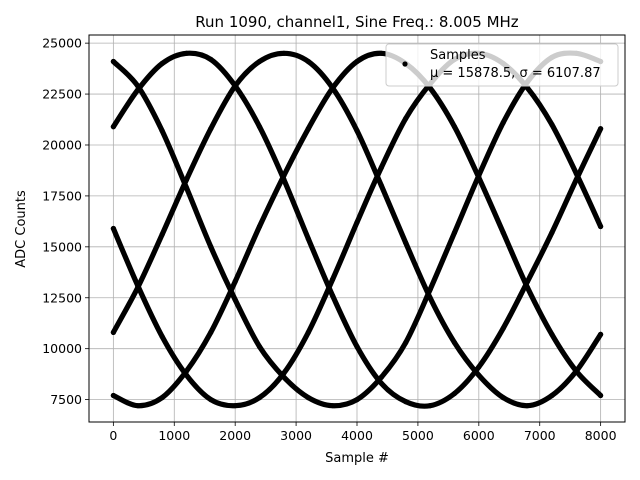 The height and width of the screenshot is (480, 640). What do you see at coordinates (62, 246) in the screenshot?
I see `y-tick-label: 15000` at bounding box center [62, 246].